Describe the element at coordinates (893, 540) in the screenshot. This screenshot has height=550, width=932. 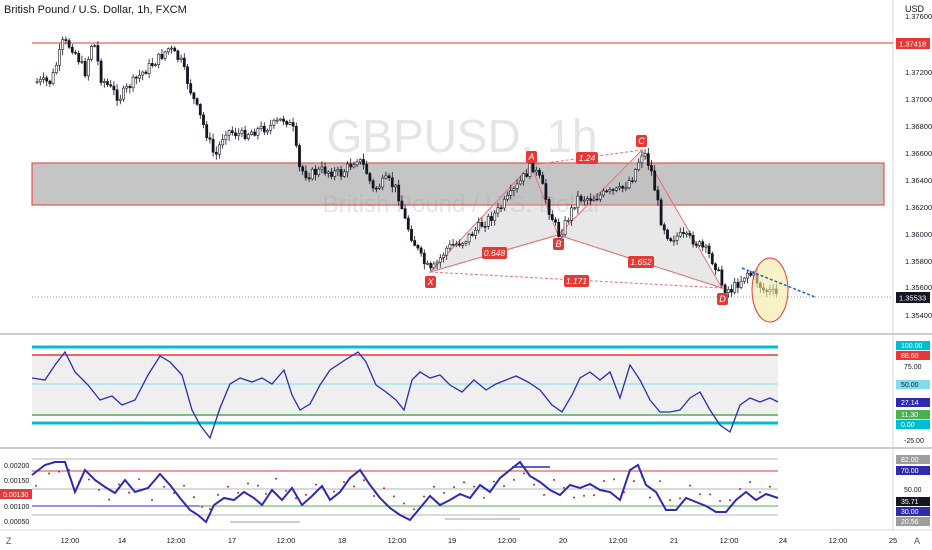
I see `time-tick: 25` at that location.